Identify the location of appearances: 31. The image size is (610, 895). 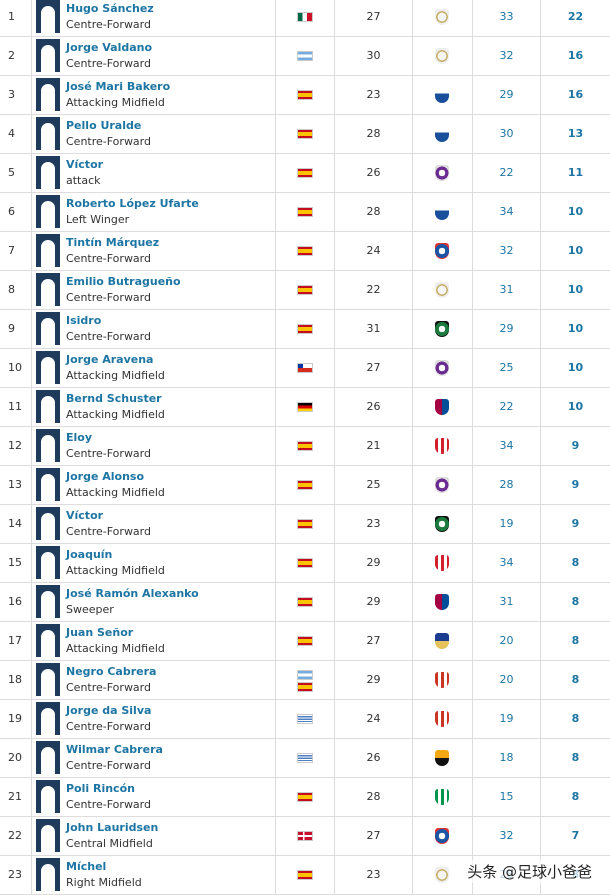
(507, 602).